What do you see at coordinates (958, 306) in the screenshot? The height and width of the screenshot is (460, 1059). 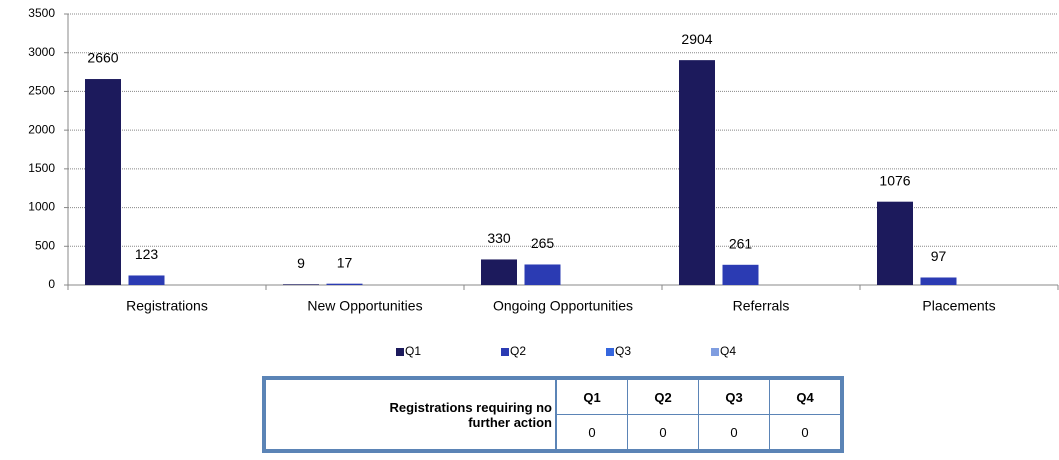 I see `x-tick-label: Placements` at bounding box center [958, 306].